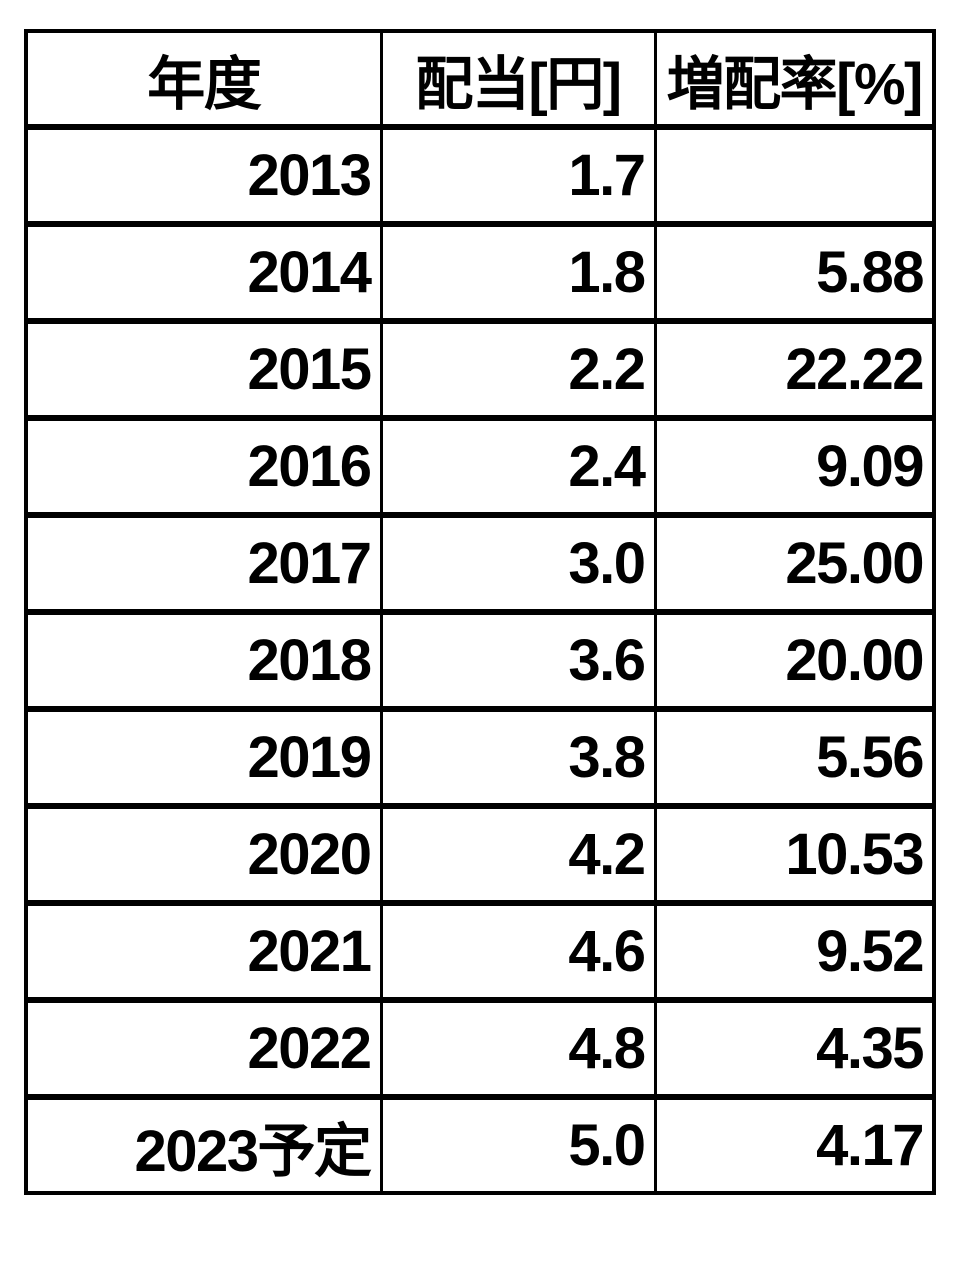  I want to click on table-row: 2020 4.2 10.53, so click(480, 854).